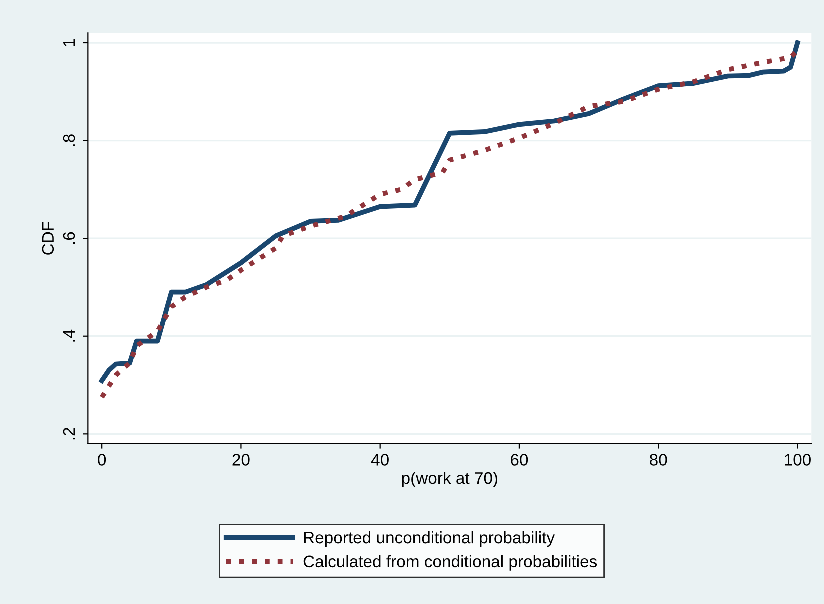 This screenshot has height=604, width=824. I want to click on y-tick-label: .8, so click(69, 140).